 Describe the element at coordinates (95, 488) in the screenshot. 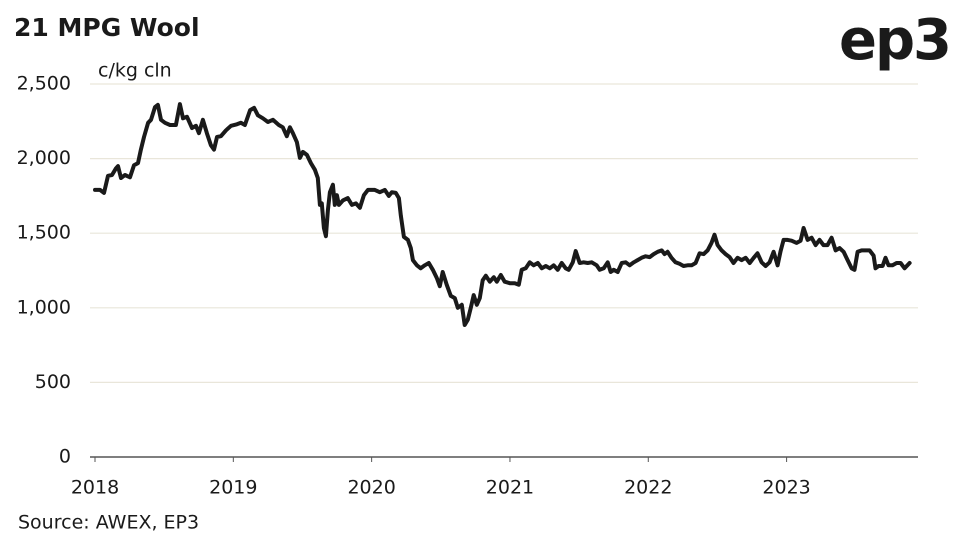

I see `x-tick-label: 2018` at that location.